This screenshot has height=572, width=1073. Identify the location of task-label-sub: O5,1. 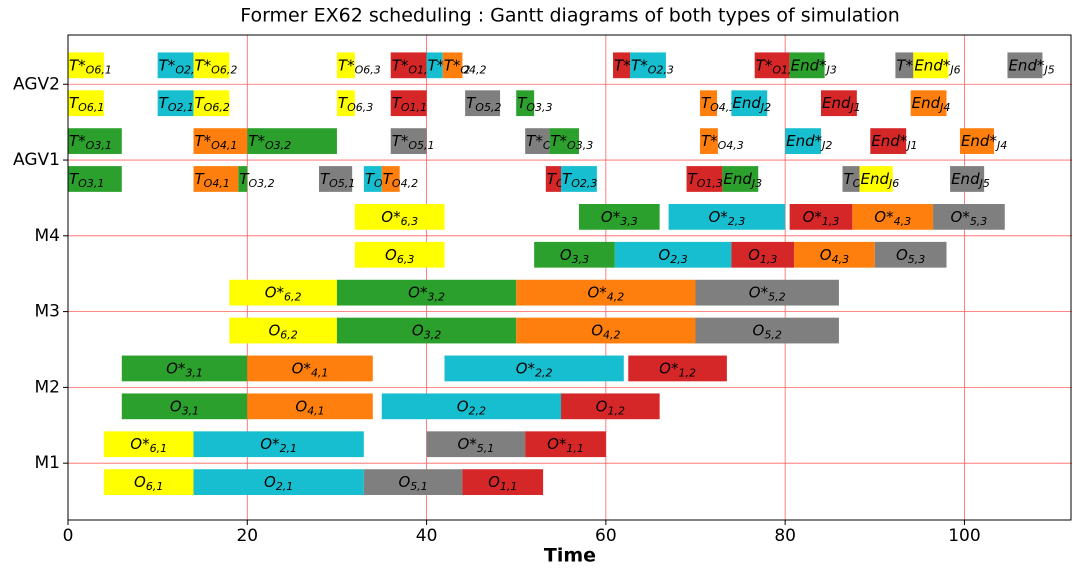
(421, 145).